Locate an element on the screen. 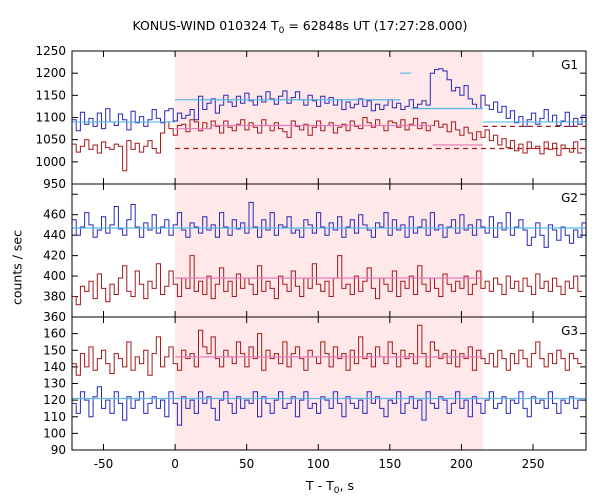 Image resolution: width=600 pixels, height=500 pixels. y-tick-label: 1050 is located at coordinates (50, 140).